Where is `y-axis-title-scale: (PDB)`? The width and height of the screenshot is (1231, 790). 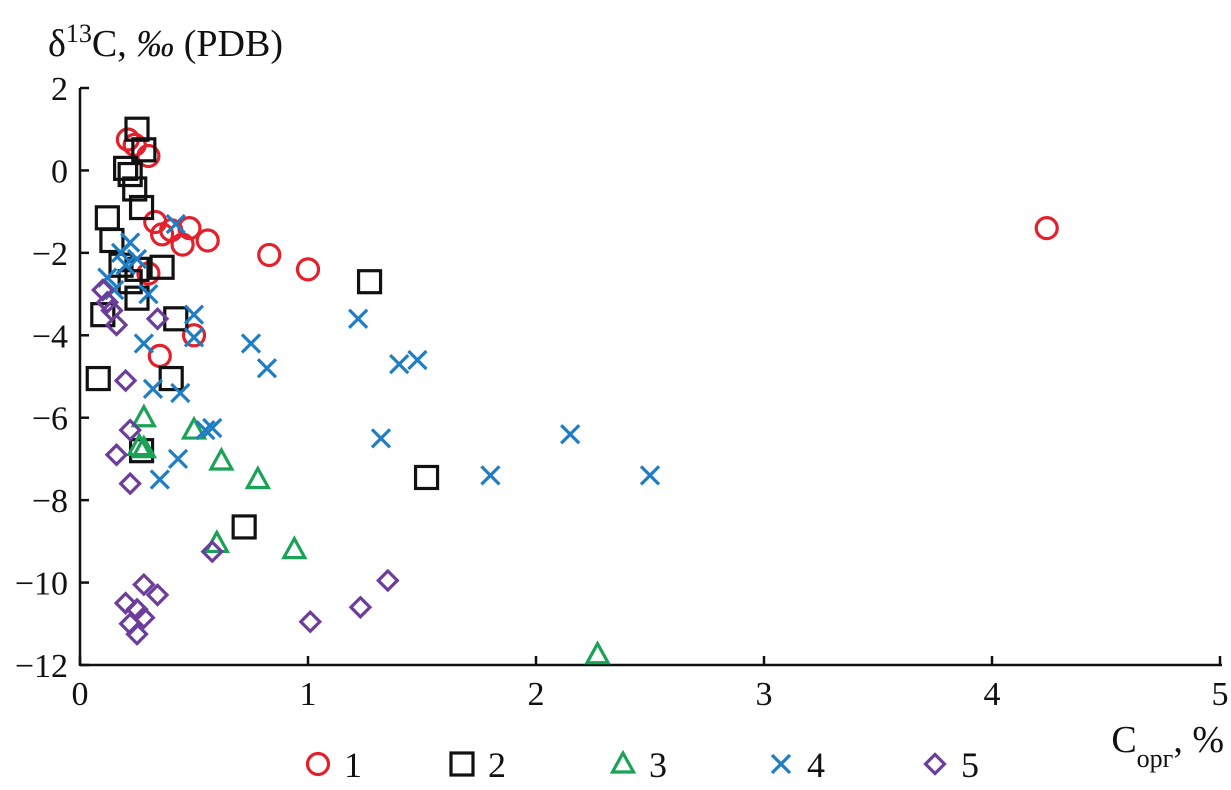 y-axis-title-scale: (PDB) is located at coordinates (228, 44).